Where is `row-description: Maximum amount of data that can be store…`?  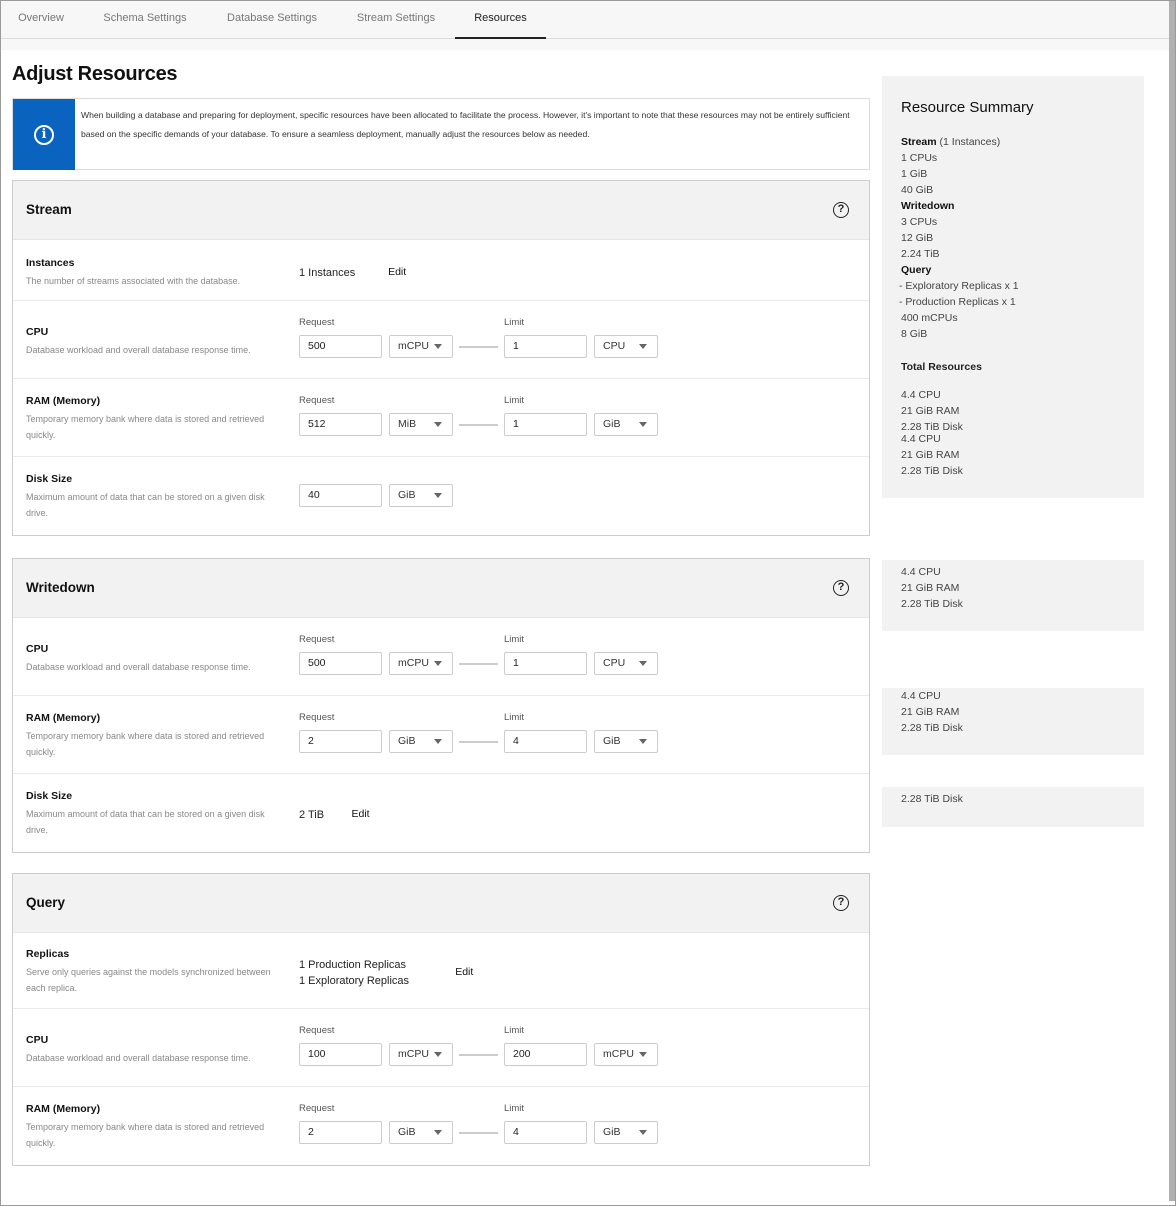
row-description: Maximum amount of data that can be store… is located at coordinates (145, 822).